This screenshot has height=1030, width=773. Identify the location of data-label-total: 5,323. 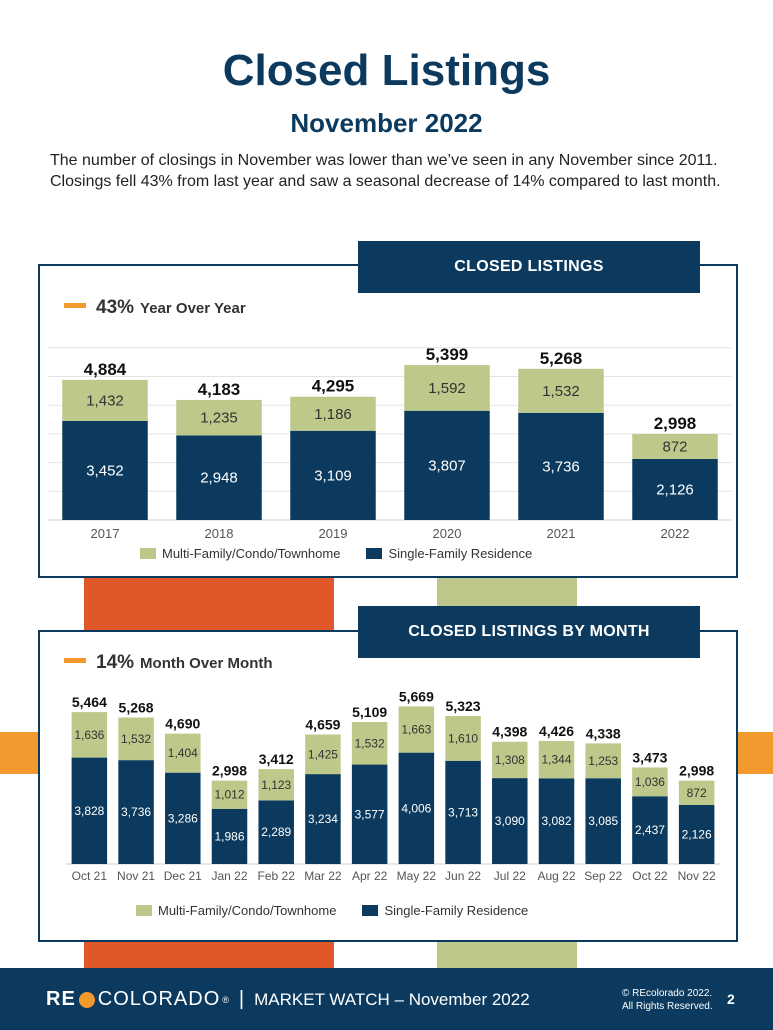
(463, 706).